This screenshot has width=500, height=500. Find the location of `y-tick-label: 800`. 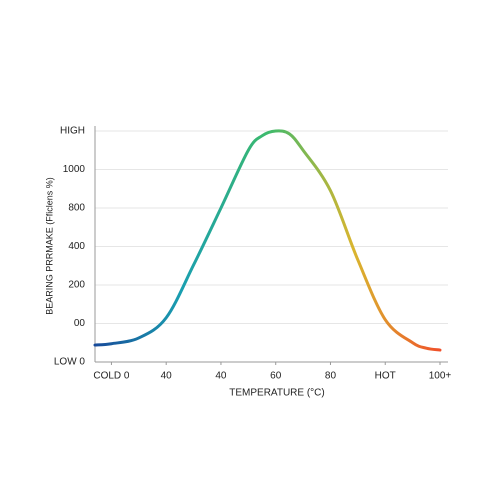

y-tick-label: 800 is located at coordinates (76, 208).